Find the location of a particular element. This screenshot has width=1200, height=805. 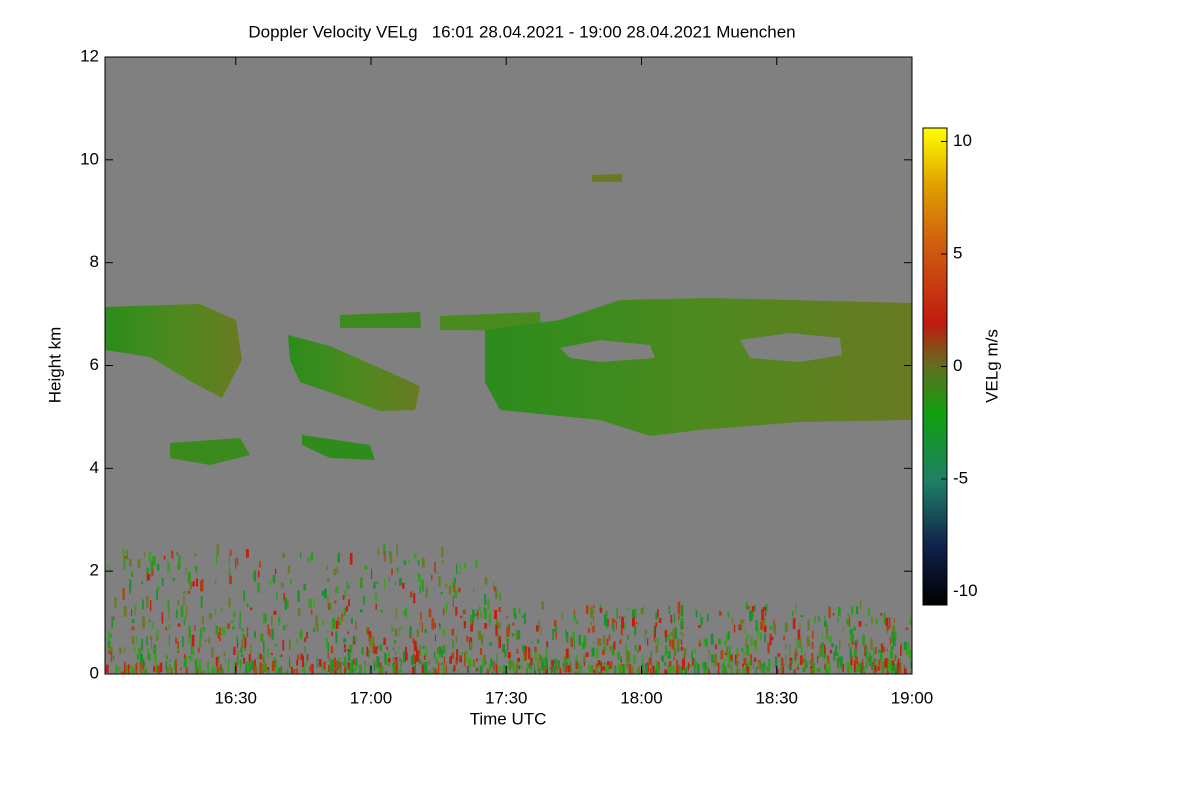

cloud-gap is located at coordinates (607, 351).